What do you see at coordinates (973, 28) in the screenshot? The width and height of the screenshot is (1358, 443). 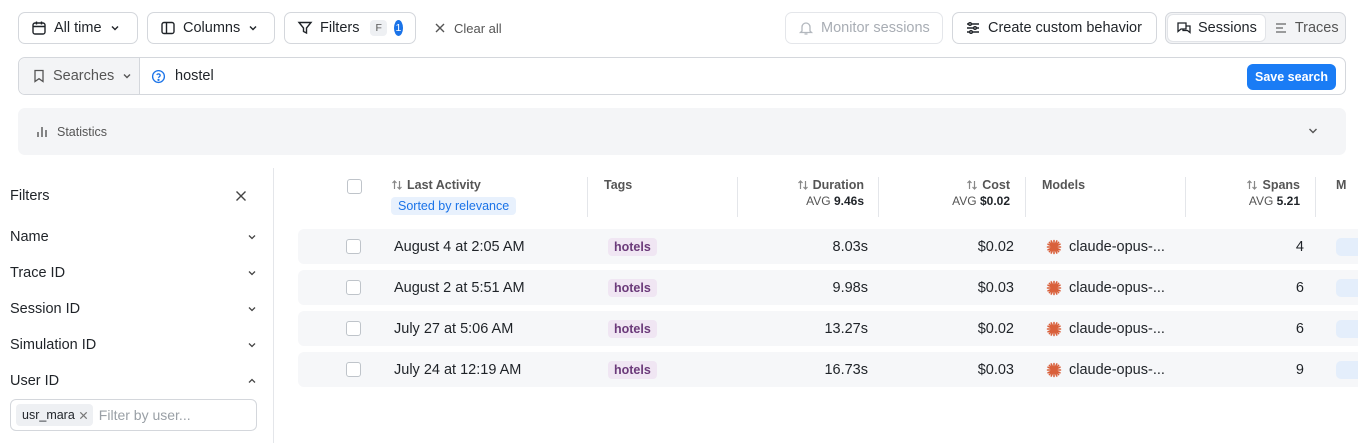 I see `sliders-icon` at bounding box center [973, 28].